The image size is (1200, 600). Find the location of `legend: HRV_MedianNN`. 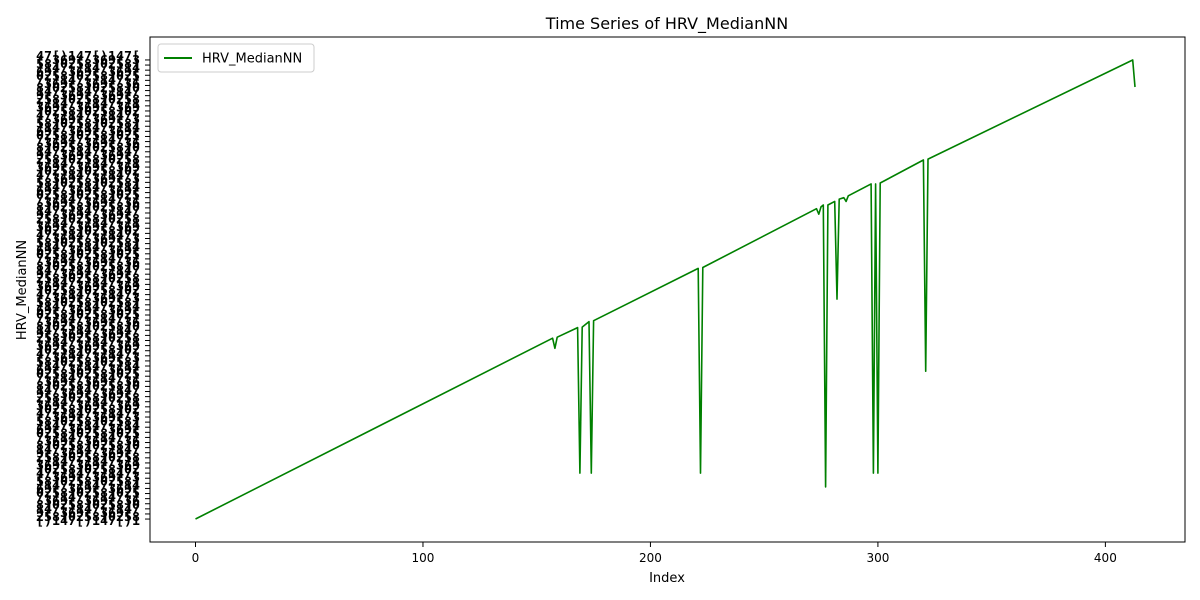

legend: HRV_MedianNN is located at coordinates (236, 58).